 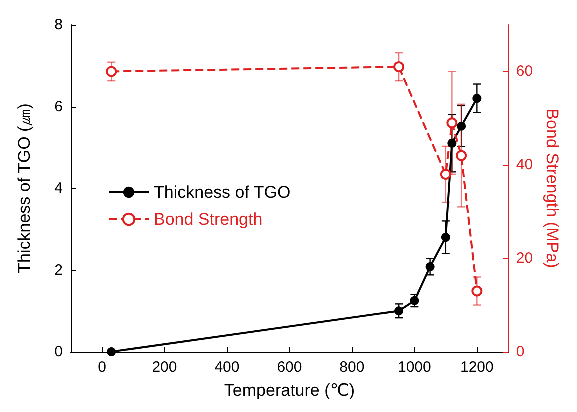 I want to click on x-tick-label: 1200, so click(x=477, y=367).